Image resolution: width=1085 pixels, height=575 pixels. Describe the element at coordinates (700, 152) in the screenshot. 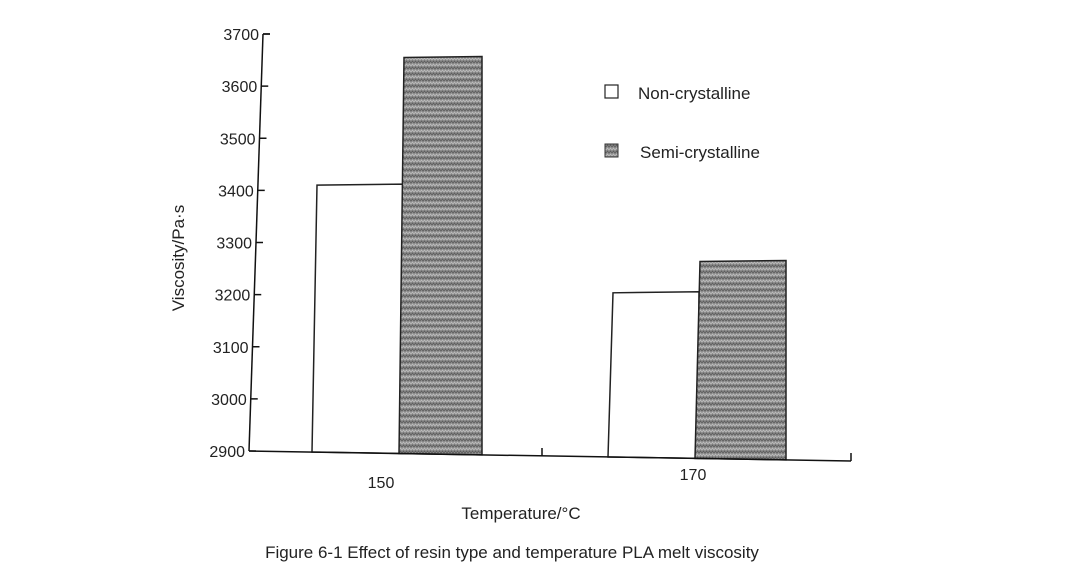

I see `legend-label-semi-crystalline: Semi-crystalline` at that location.